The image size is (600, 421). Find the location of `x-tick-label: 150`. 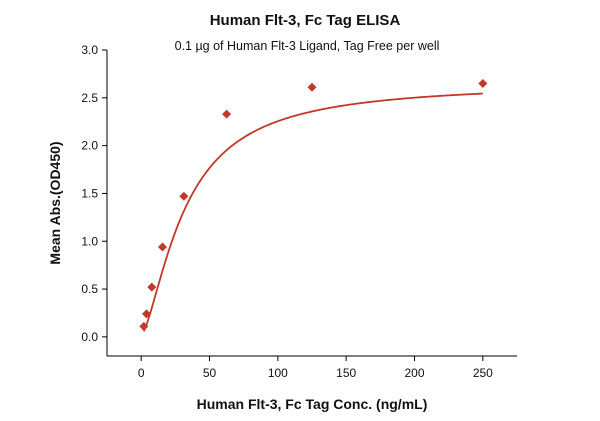

x-tick-label: 150 is located at coordinates (346, 373).